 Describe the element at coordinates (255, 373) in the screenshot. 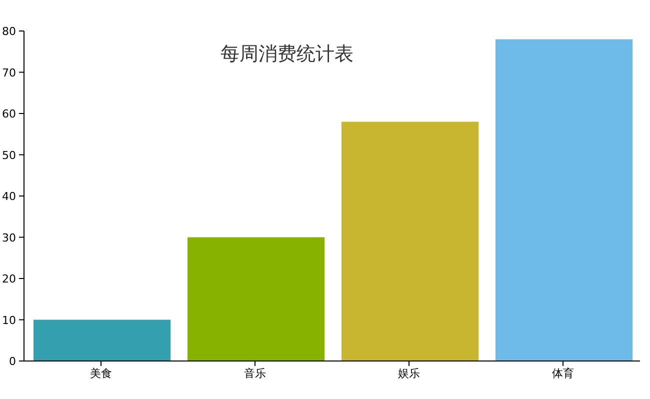

I see `x-tick-label: 音乐` at that location.